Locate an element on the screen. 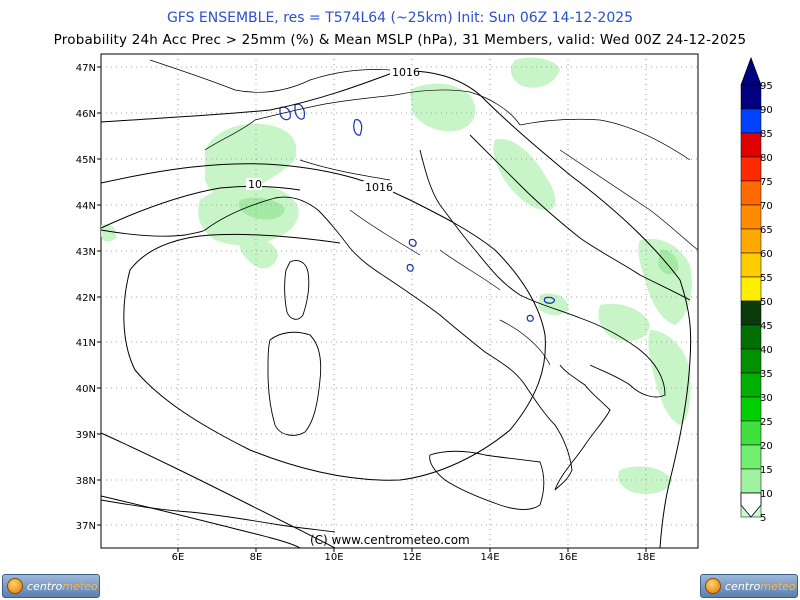 The image size is (800, 600). lat-label-42: 42N is located at coordinates (86, 298).